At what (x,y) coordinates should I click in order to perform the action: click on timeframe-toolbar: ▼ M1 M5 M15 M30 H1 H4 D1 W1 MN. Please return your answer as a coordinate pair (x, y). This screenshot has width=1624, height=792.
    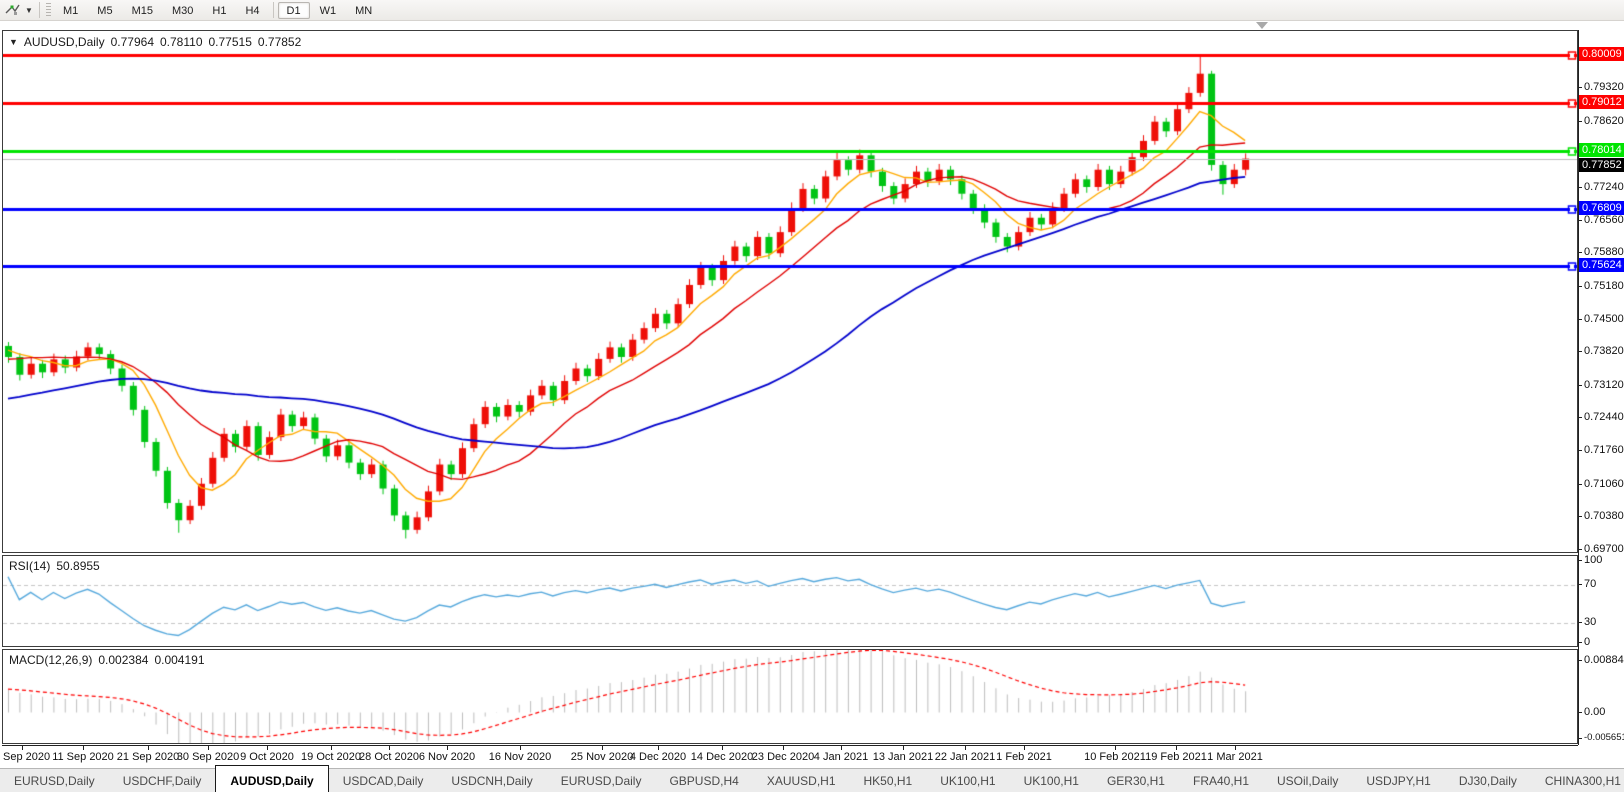
    Looking at the image, I should click on (812, 10).